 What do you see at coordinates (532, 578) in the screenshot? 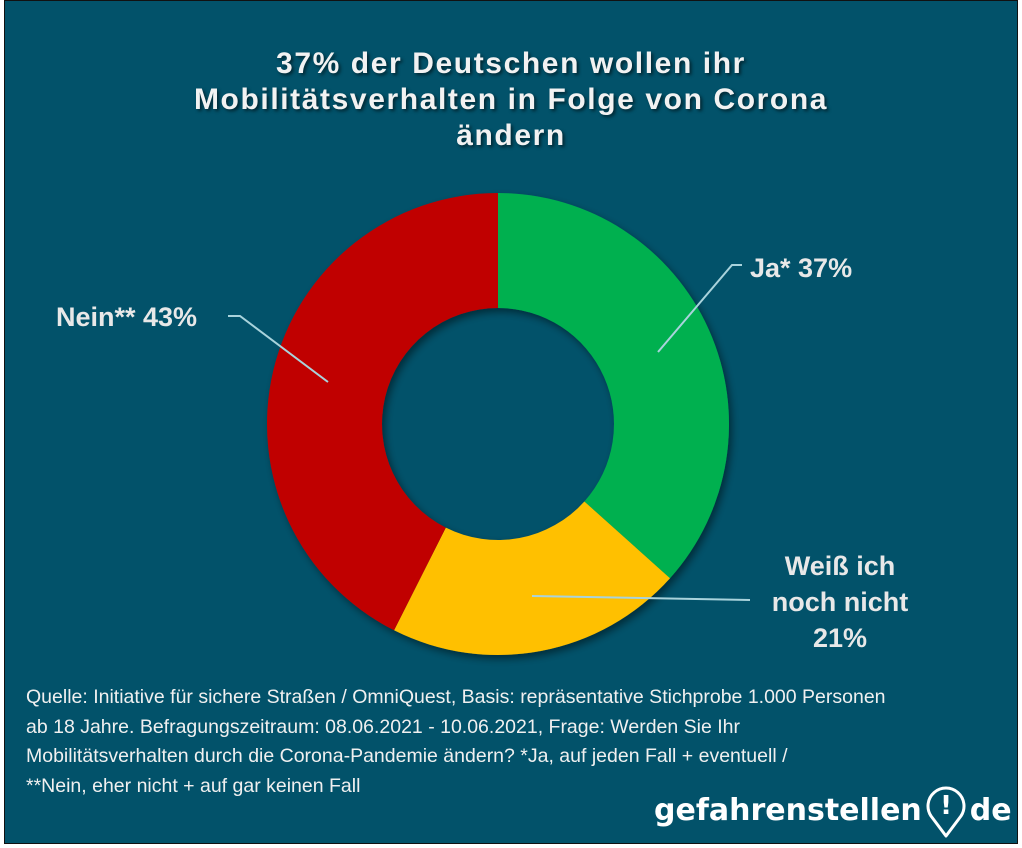
I see `donut-slice-weiss` at bounding box center [532, 578].